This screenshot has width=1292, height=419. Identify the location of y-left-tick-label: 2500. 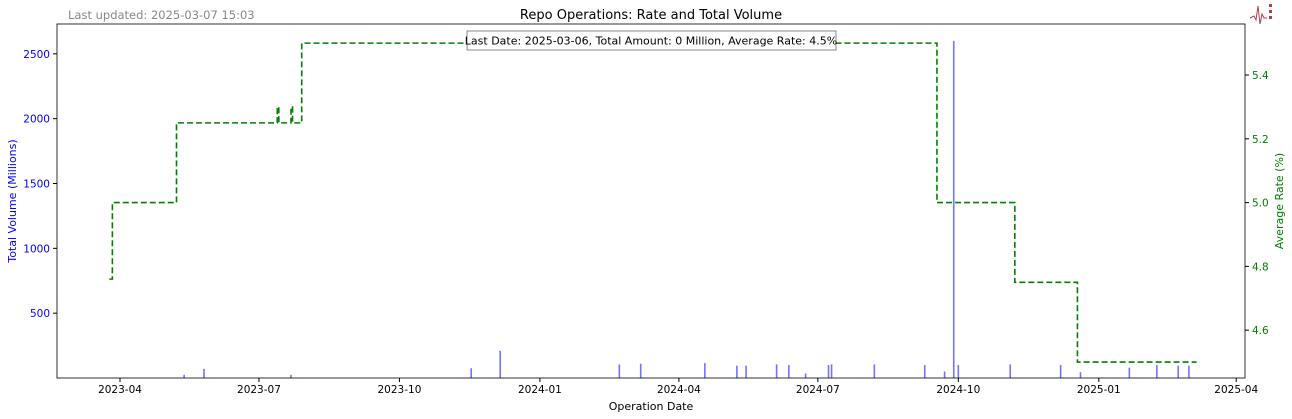
(36, 55).